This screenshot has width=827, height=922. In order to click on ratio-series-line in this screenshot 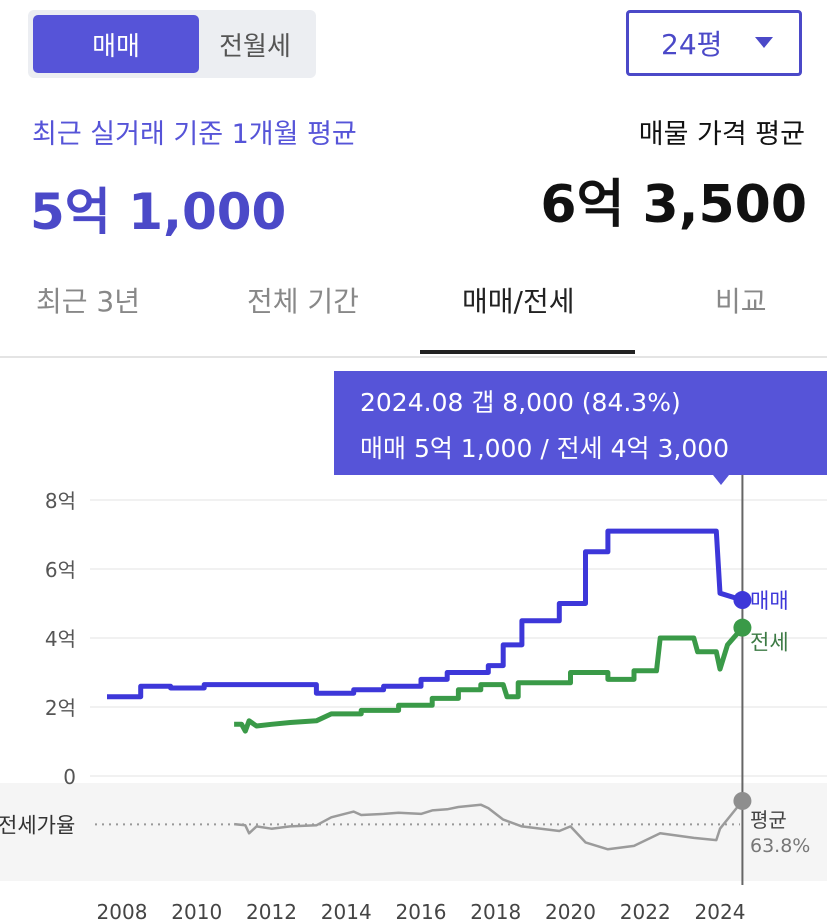, I will do `click(488, 825)`.